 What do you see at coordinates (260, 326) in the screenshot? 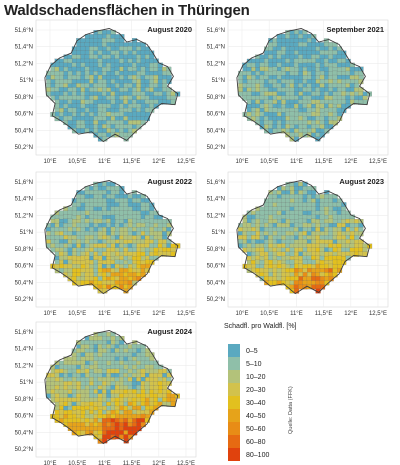
I see `legend-title: Schadfl. pro Waldfl. [%]` at bounding box center [260, 326].